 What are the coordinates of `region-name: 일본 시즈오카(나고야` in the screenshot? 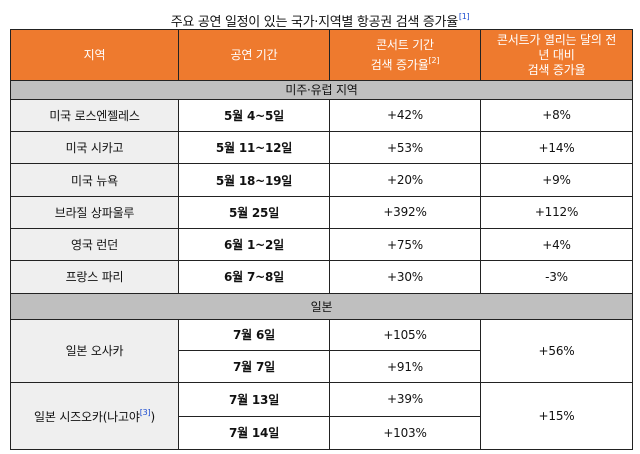 It's located at (87, 416).